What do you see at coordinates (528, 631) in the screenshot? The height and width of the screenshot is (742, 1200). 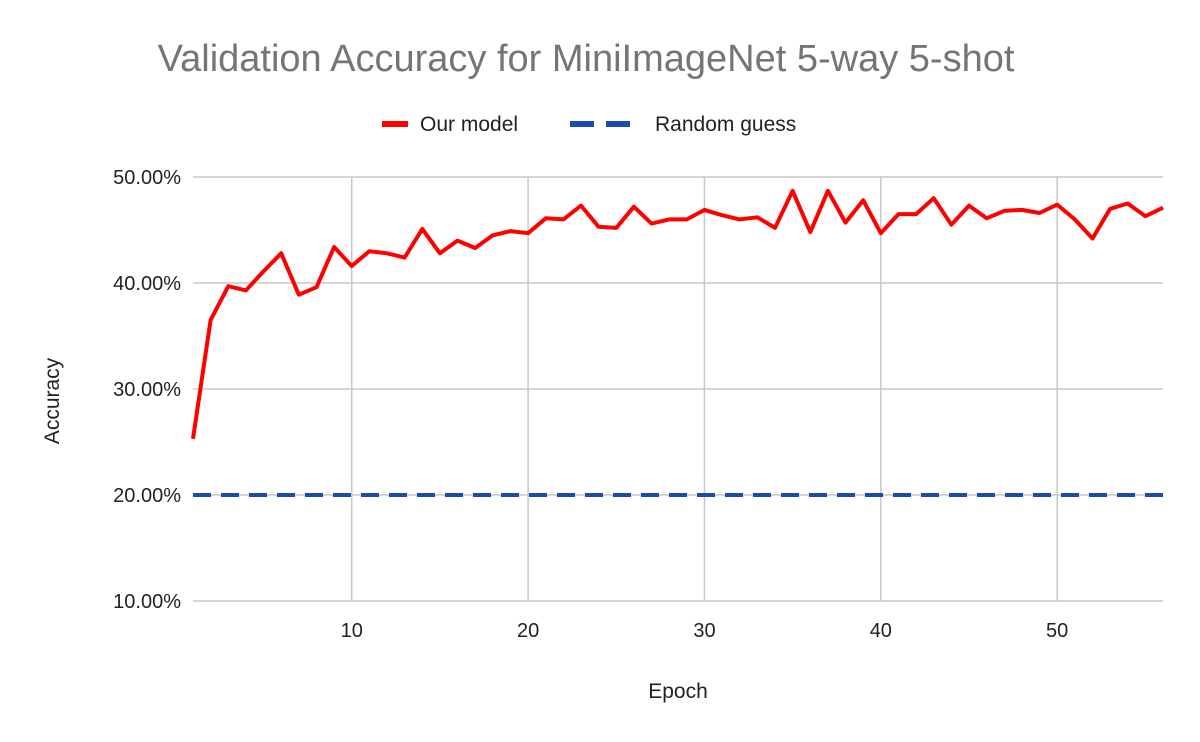 I see `x-tick-label: 20` at bounding box center [528, 631].